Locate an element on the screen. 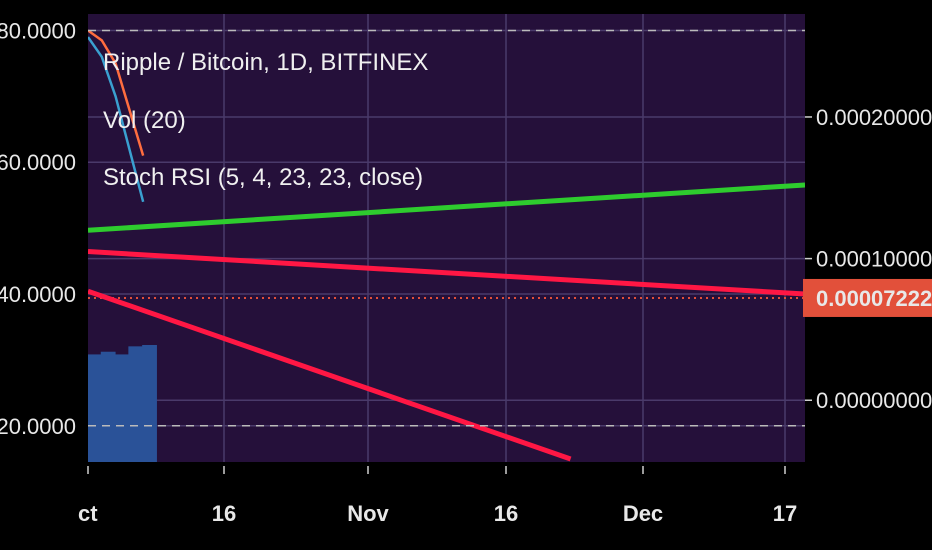  left-tick-label: 20.0000 is located at coordinates (38, 426).